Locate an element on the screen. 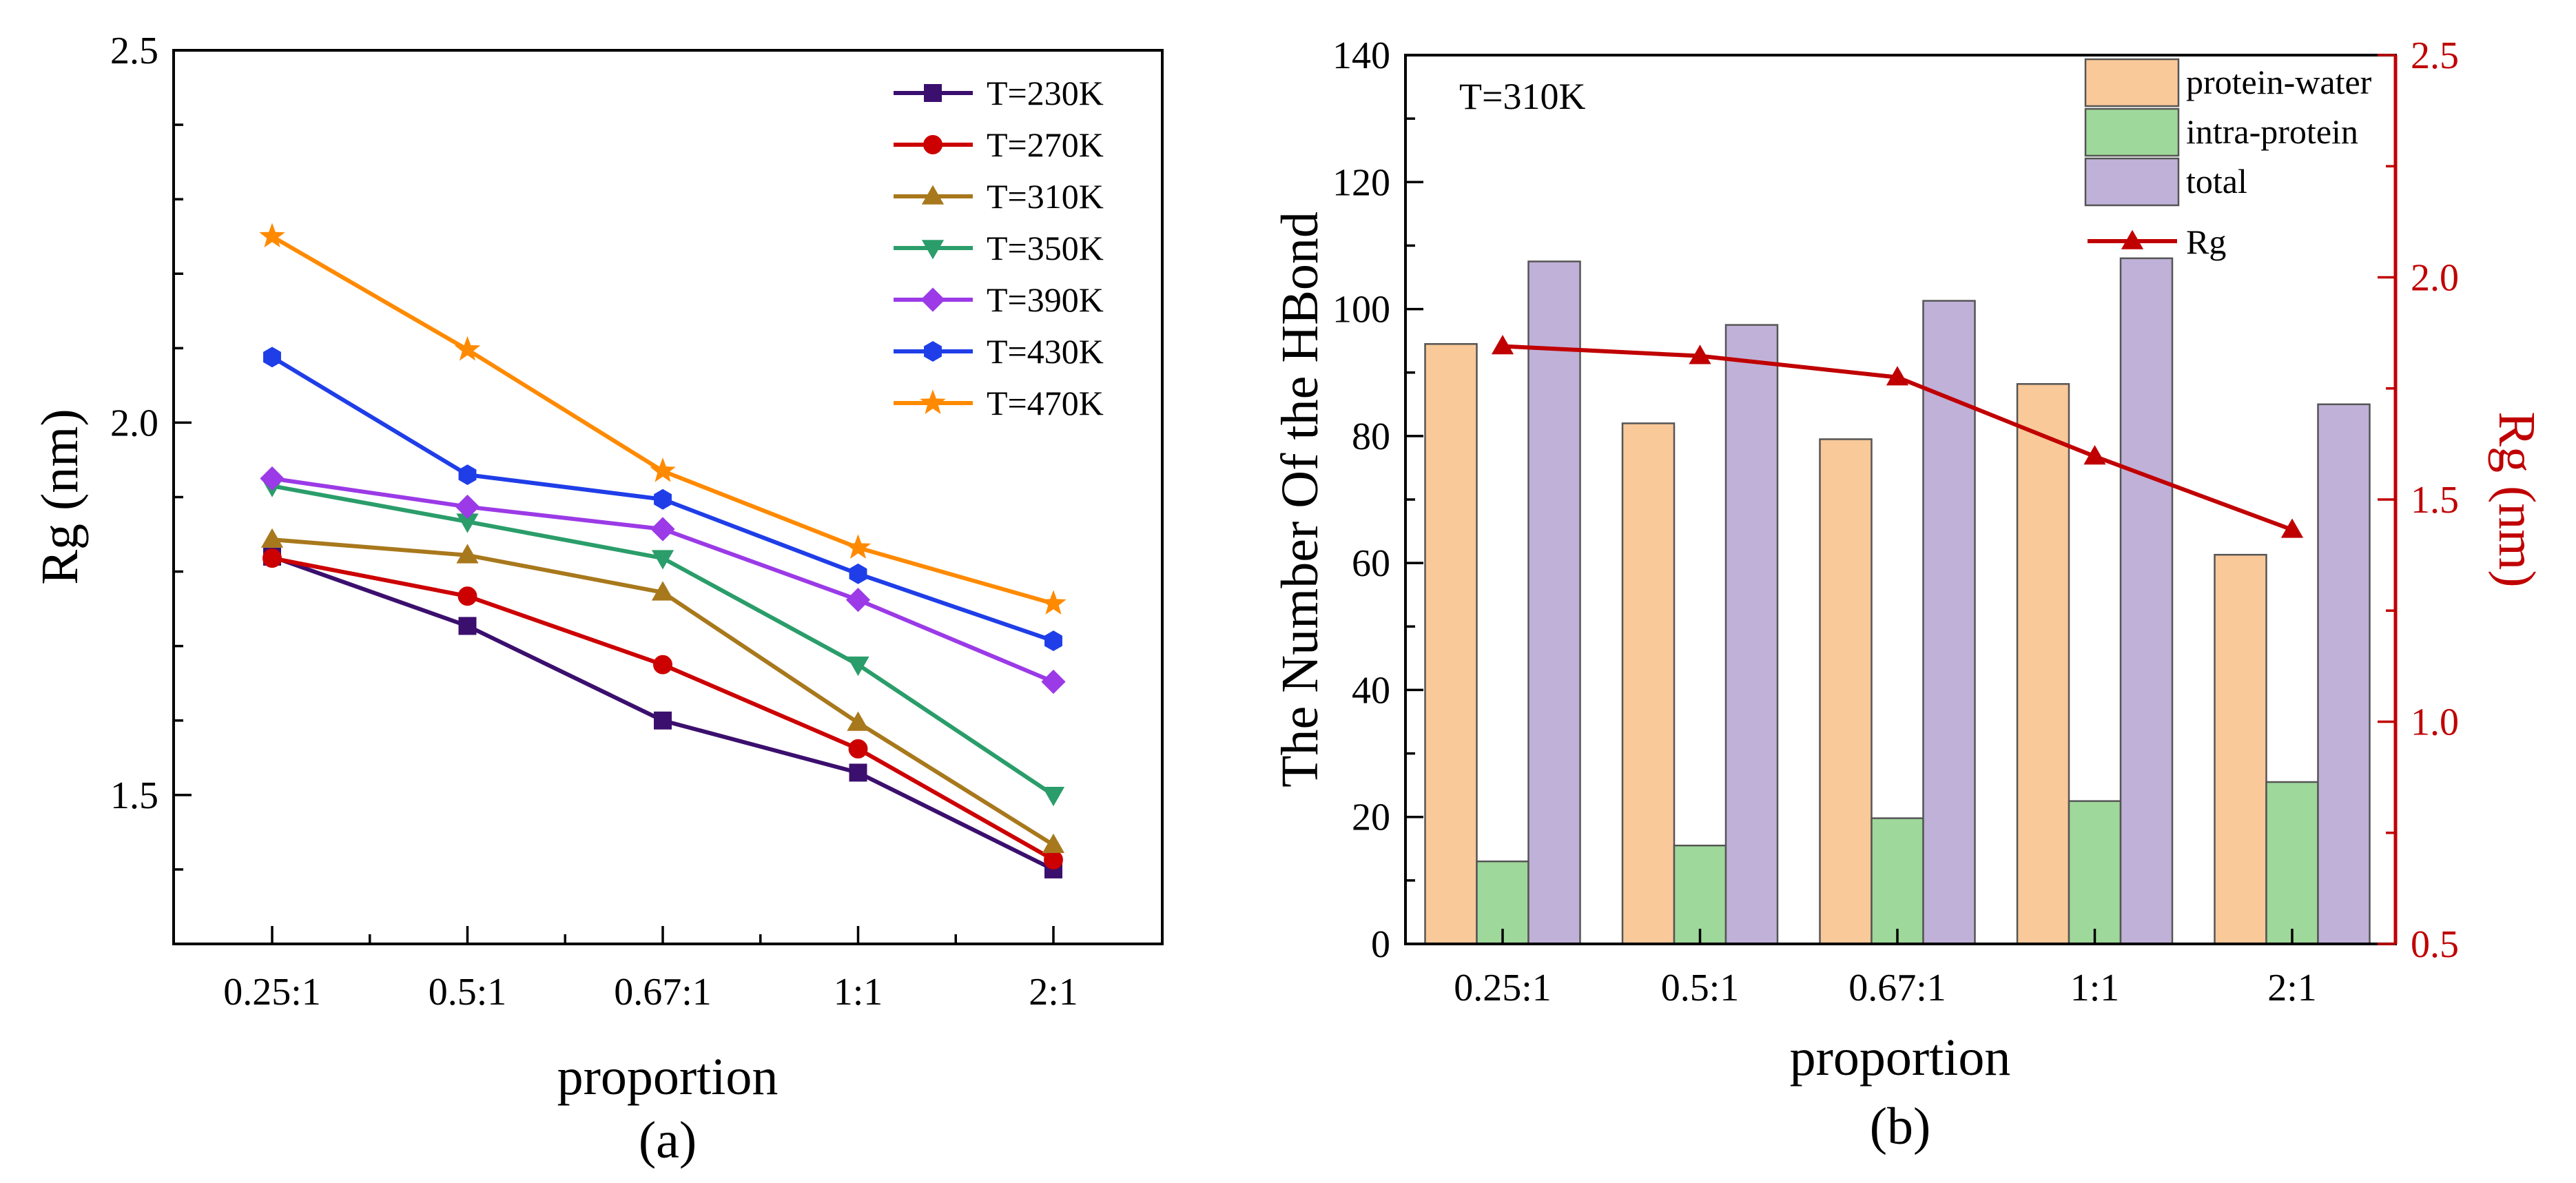  panel-a-x-tick-label: 0.5:1 is located at coordinates (468, 993).